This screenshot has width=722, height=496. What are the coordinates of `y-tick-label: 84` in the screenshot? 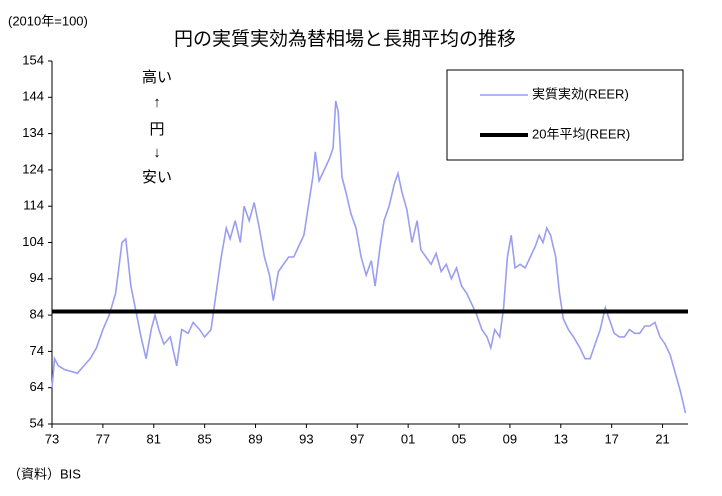 It's located at (37, 314).